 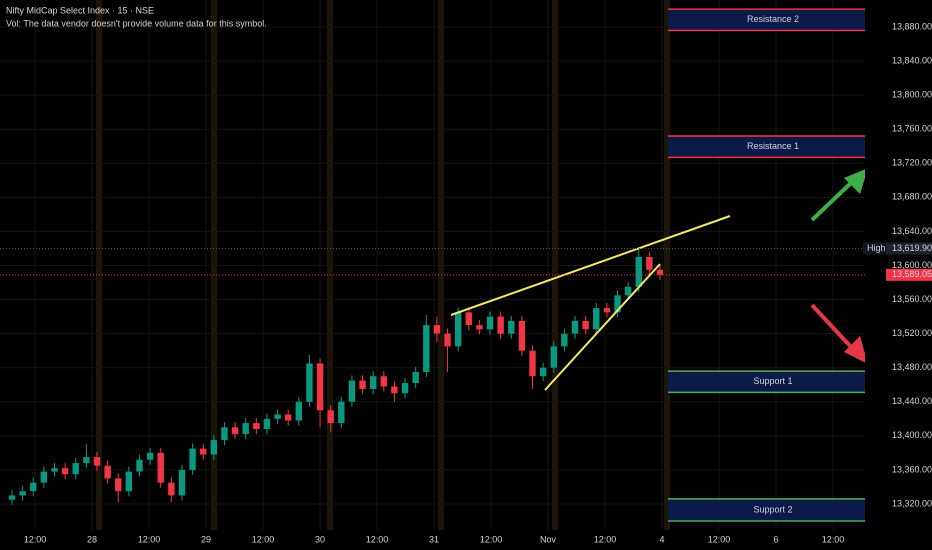 What do you see at coordinates (912, 197) in the screenshot?
I see `y-tick-label: 13,680.00` at bounding box center [912, 197].